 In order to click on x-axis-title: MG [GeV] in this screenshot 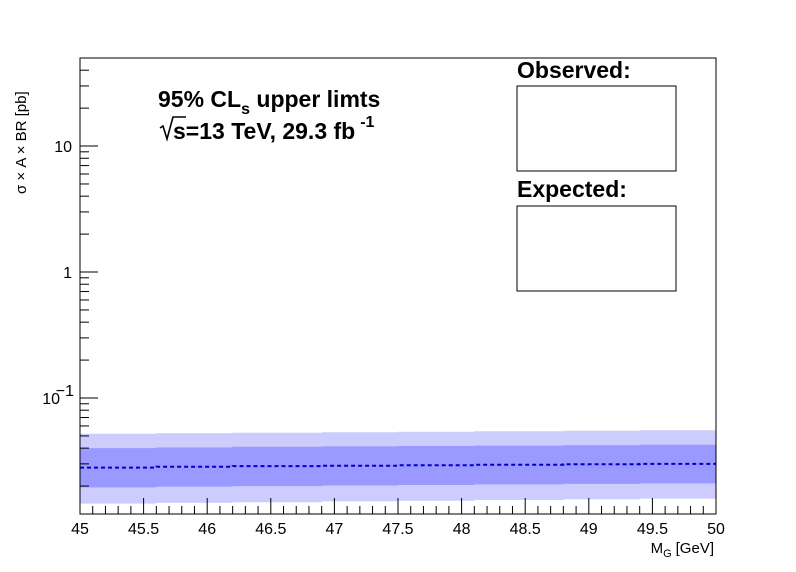, I will do `click(682, 550)`.